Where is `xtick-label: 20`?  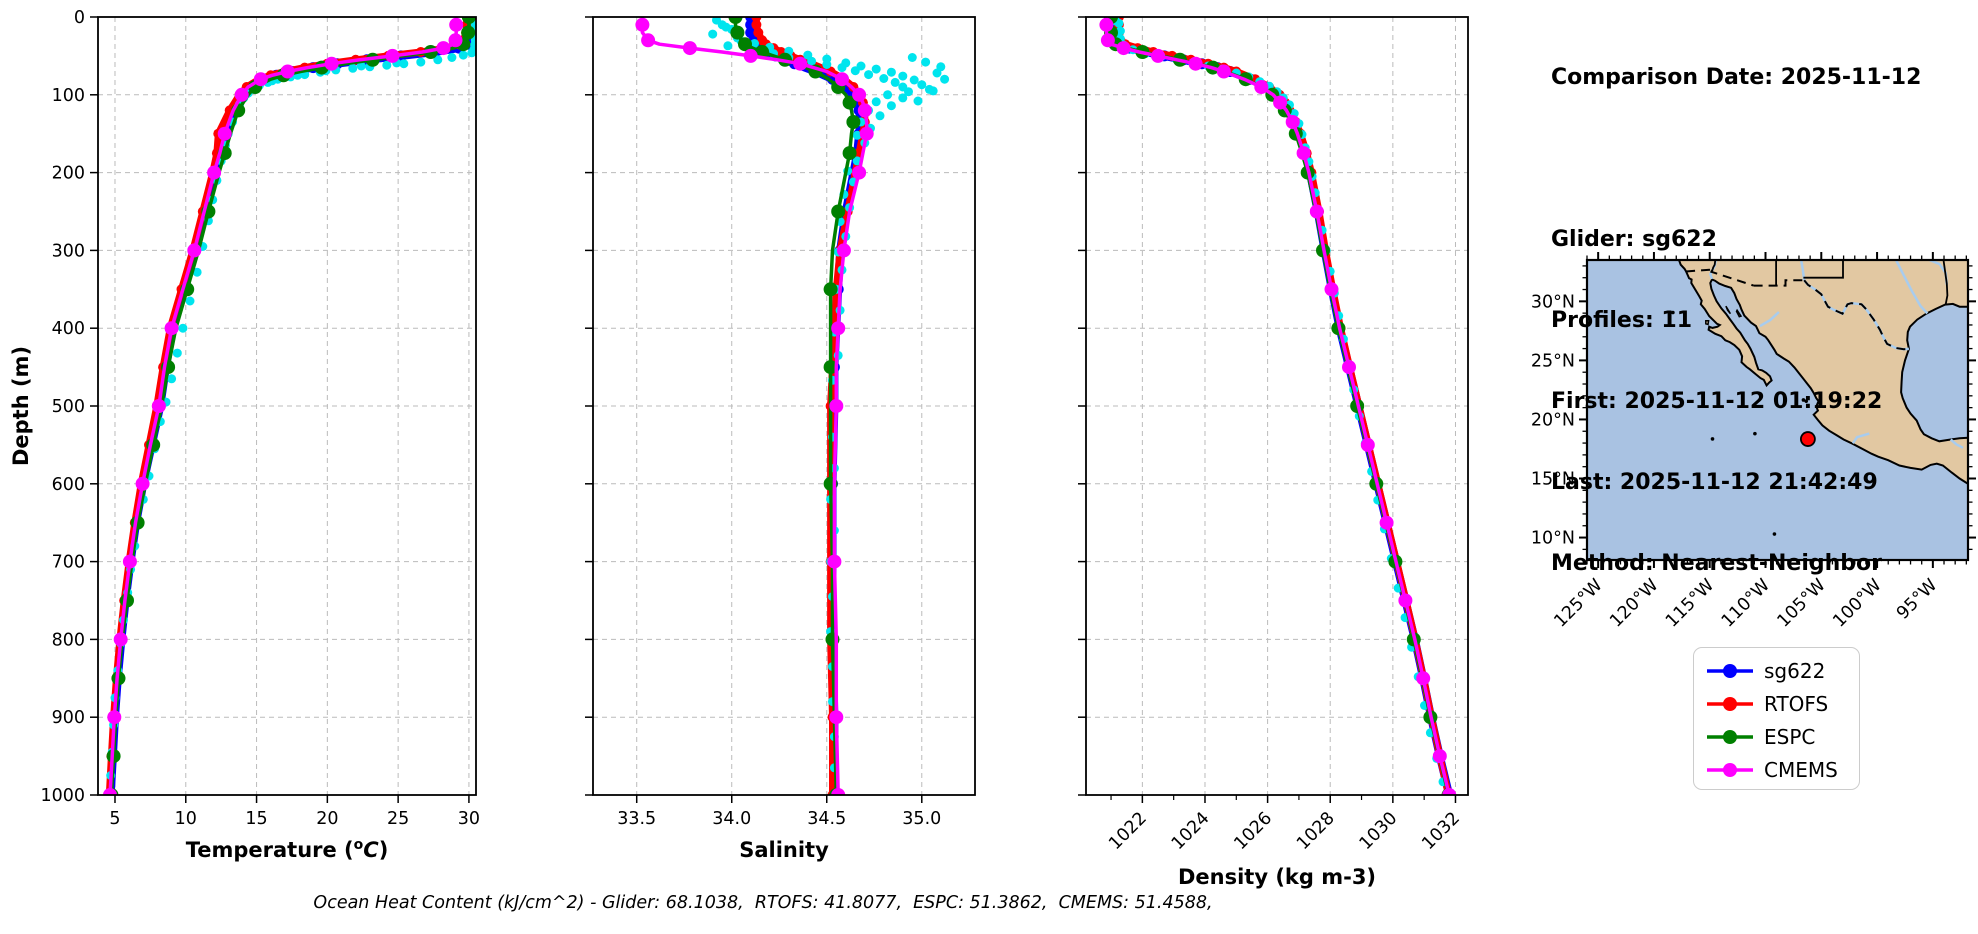 xtick-label: 20 is located at coordinates (327, 819).